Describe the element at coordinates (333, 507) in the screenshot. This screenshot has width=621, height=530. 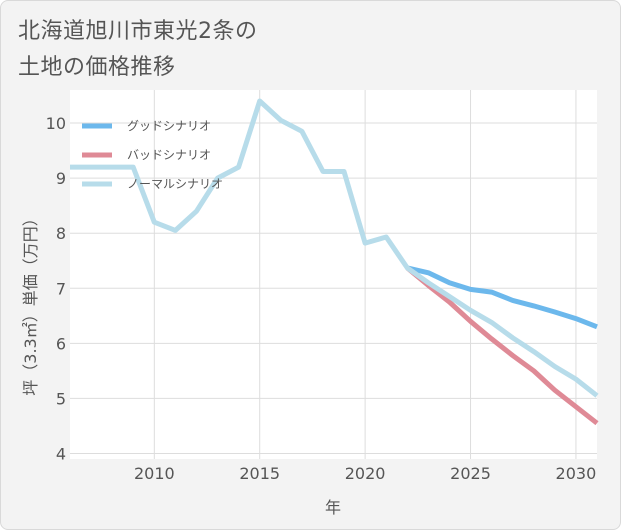
I see `x-axis-title: 年` at that location.